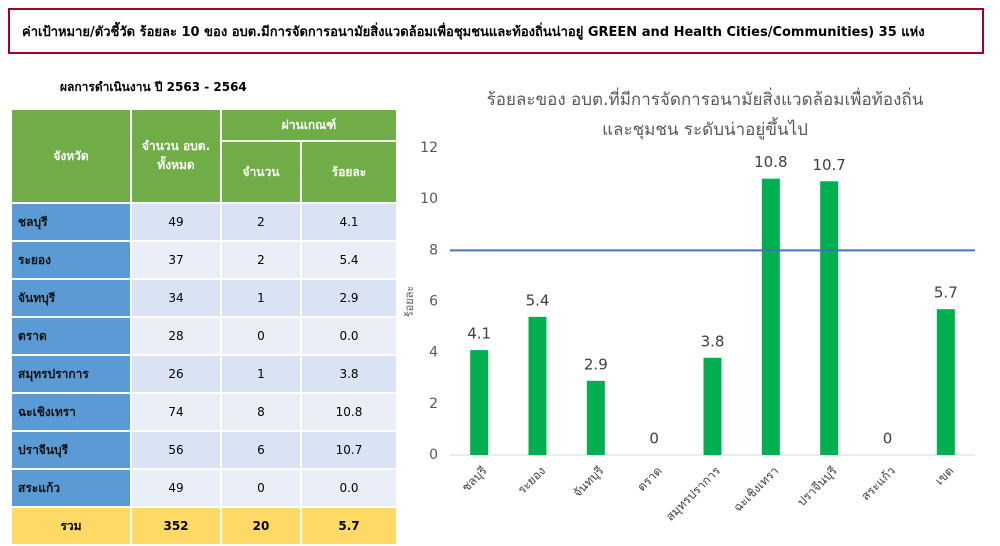 Image resolution: width=1000 pixels, height=546 pixels. I want to click on table-cell: สระแก้ว, so click(71, 488).